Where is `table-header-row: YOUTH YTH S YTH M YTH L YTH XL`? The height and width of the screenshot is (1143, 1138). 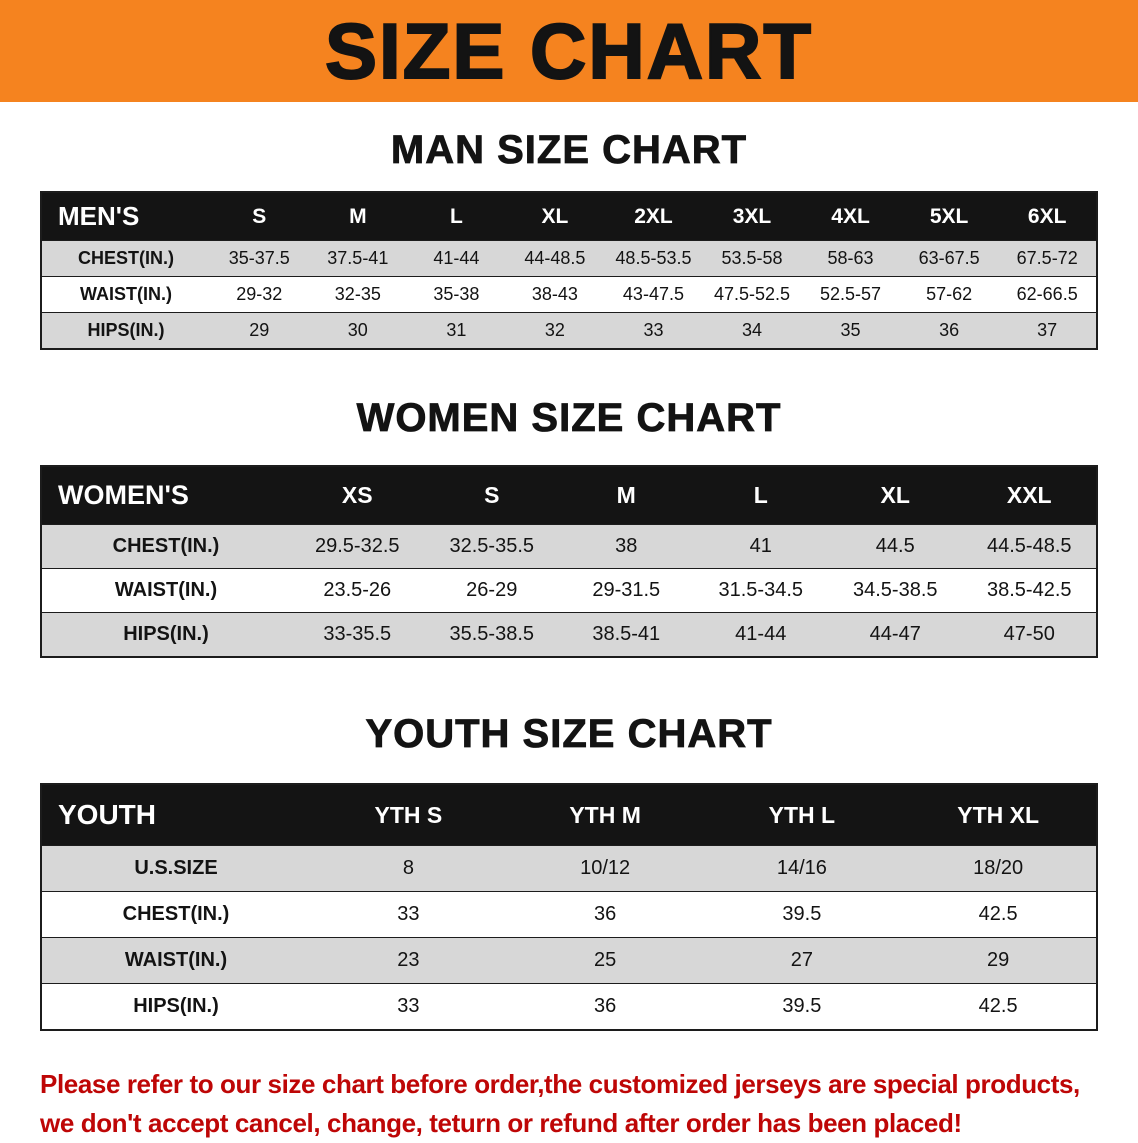 table-header-row: YOUTH YTH S YTH M YTH L YTH XL is located at coordinates (569, 814).